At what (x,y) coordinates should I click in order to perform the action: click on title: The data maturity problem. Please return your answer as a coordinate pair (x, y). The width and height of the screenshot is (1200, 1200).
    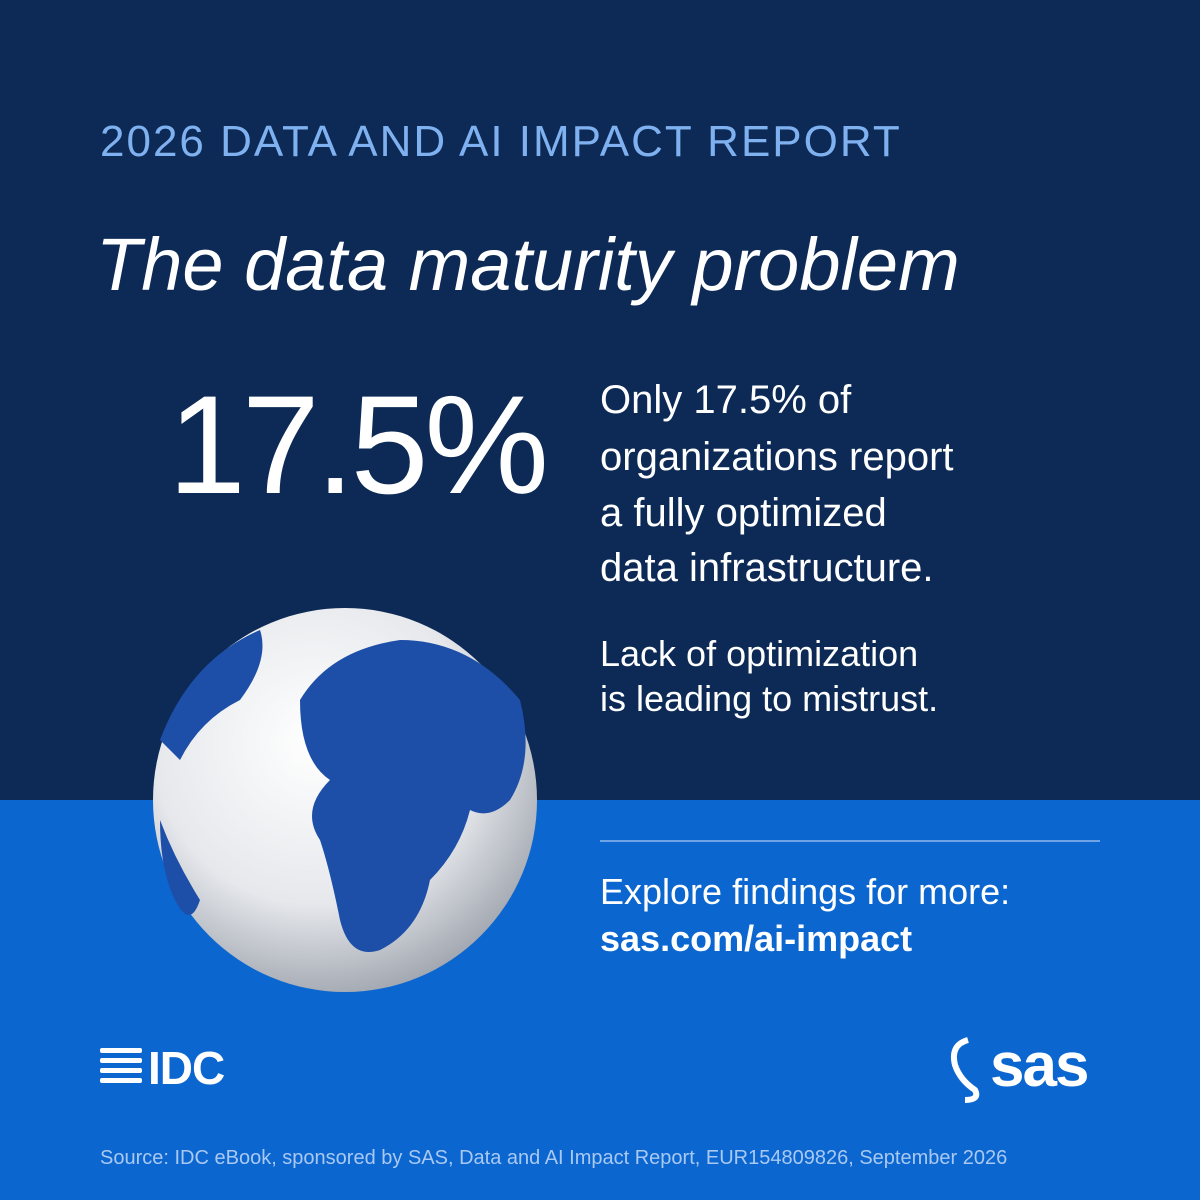
    Looking at the image, I should click on (528, 264).